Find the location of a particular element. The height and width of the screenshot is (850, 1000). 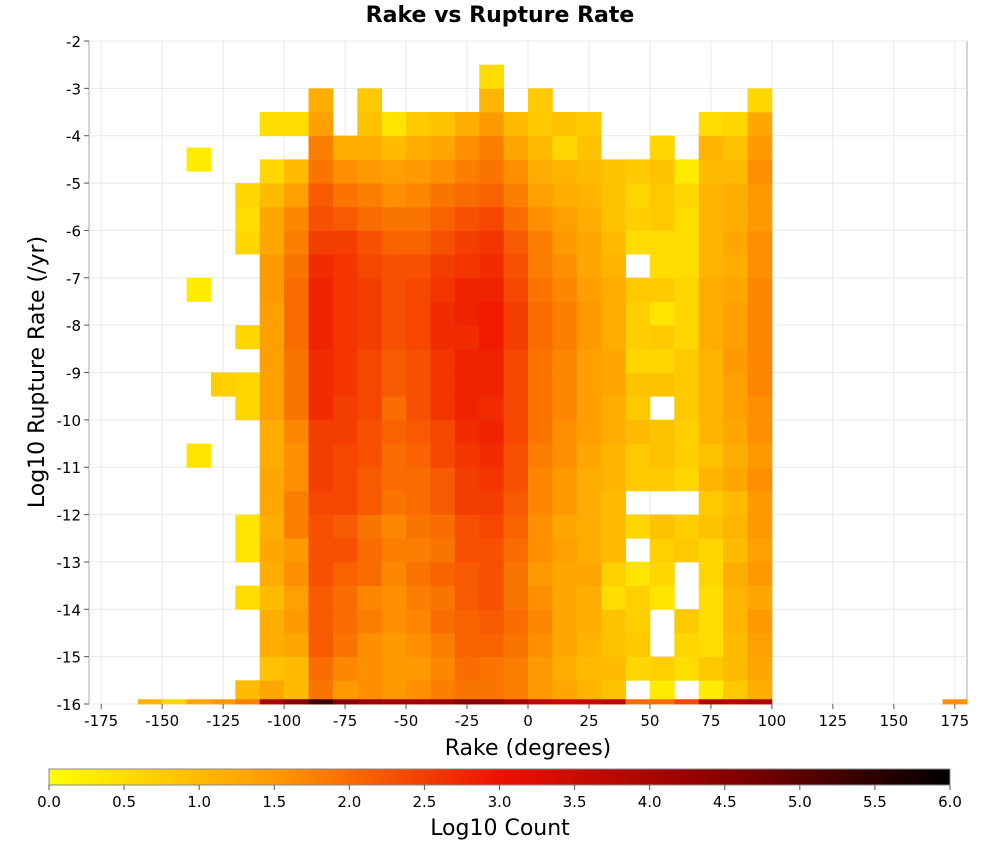

x-tick-label: 100 is located at coordinates (772, 721).